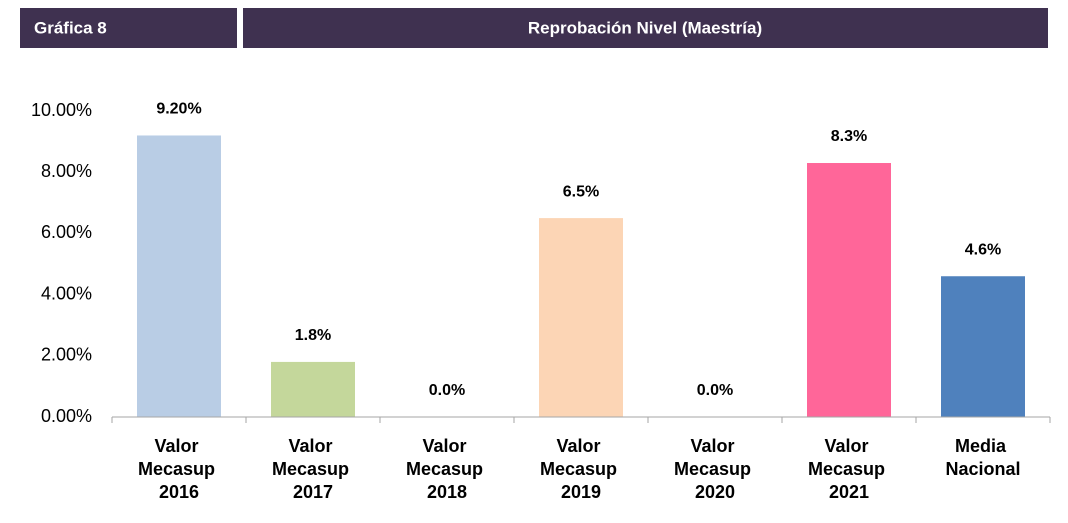  What do you see at coordinates (983, 446) in the screenshot?
I see `x-tick-label-line: Media` at bounding box center [983, 446].